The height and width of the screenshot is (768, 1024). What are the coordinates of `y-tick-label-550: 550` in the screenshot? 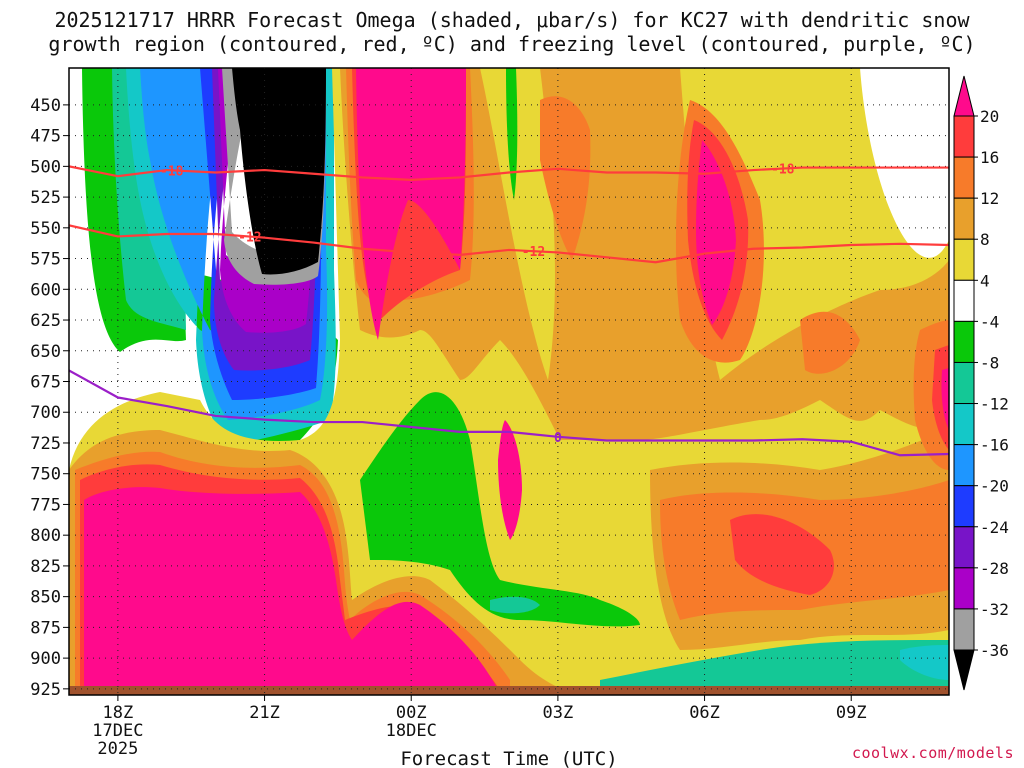 It's located at (45, 229).